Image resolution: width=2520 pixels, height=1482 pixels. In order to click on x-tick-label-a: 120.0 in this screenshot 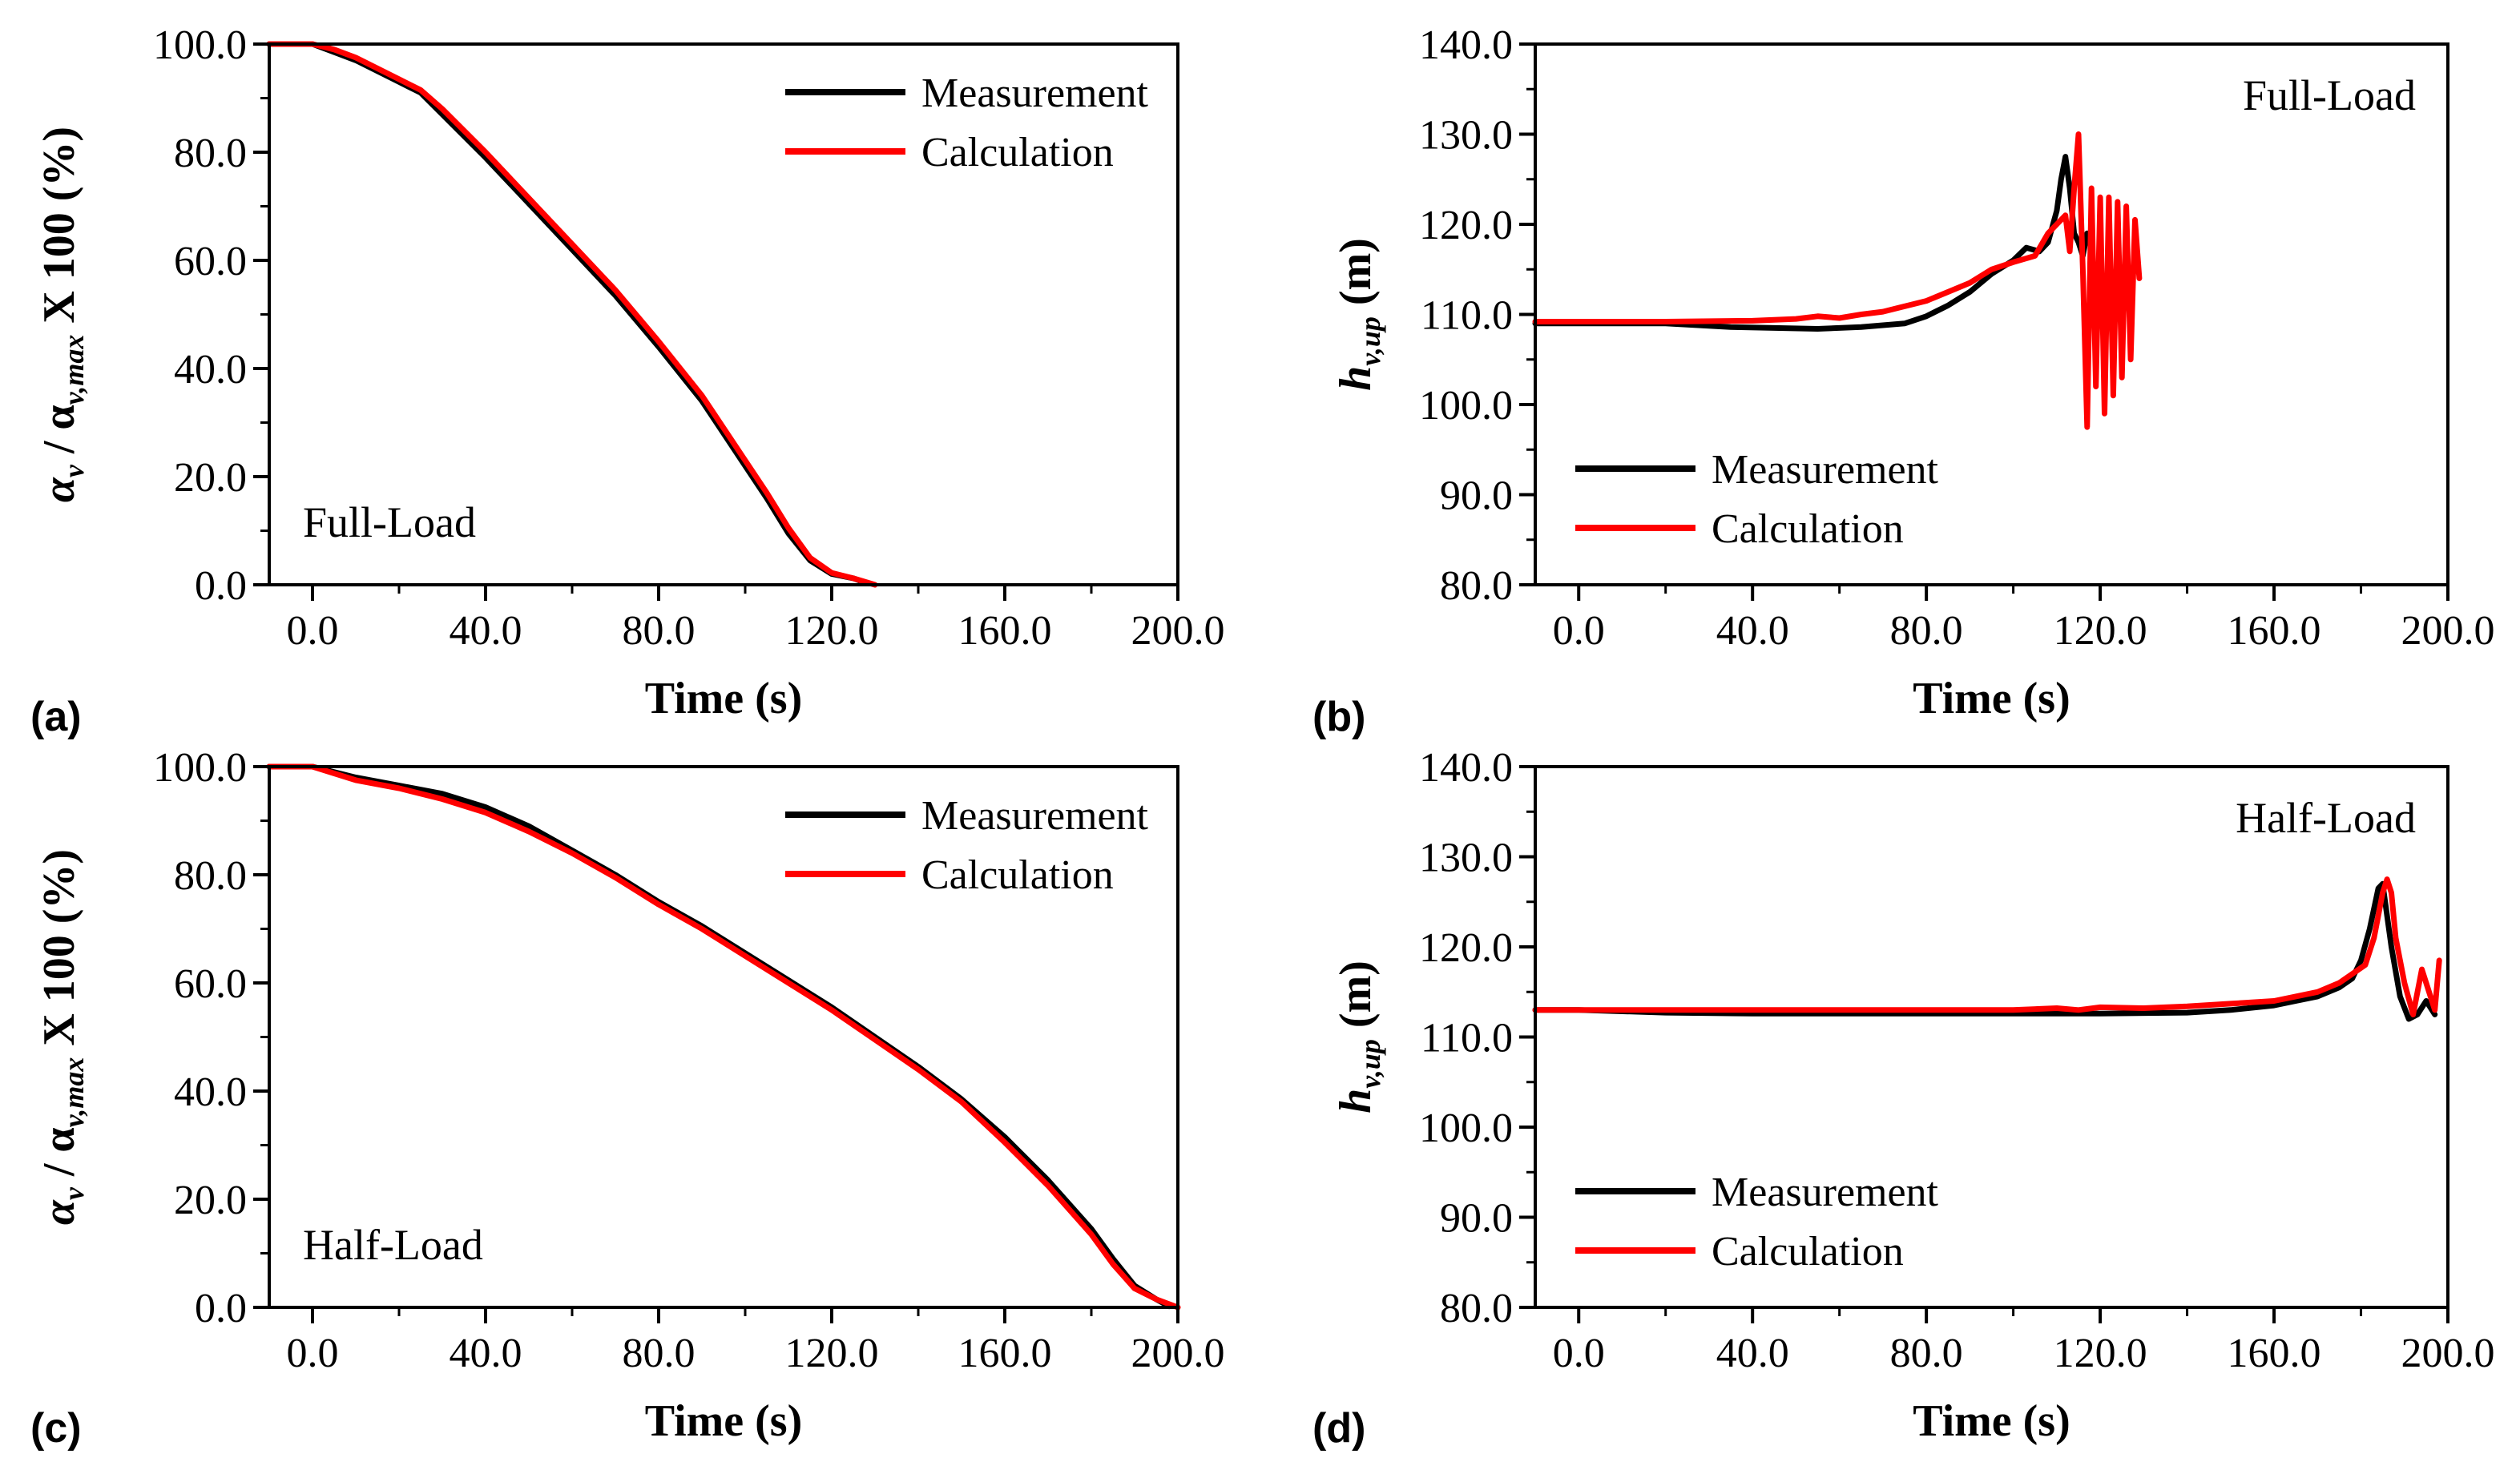, I will do `click(832, 631)`.